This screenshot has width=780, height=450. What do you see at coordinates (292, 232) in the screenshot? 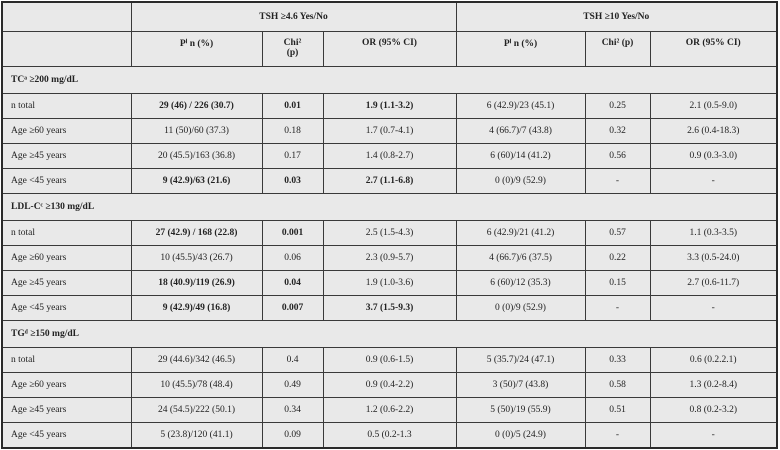
I see `cell-chi-tsh46: 0.001` at bounding box center [292, 232].